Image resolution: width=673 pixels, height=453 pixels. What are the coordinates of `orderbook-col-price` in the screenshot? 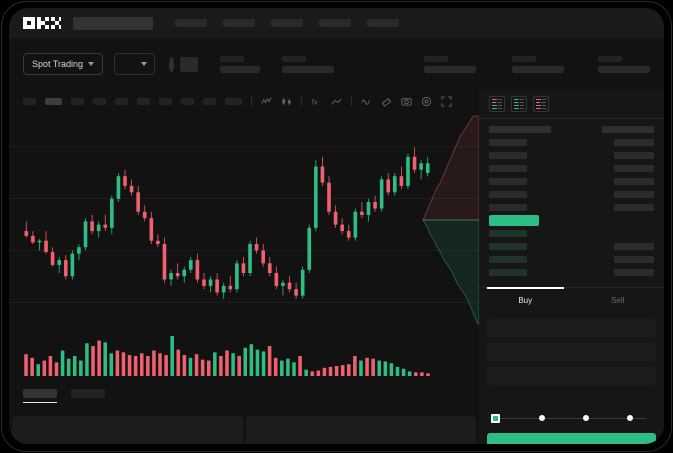 It's located at (520, 129).